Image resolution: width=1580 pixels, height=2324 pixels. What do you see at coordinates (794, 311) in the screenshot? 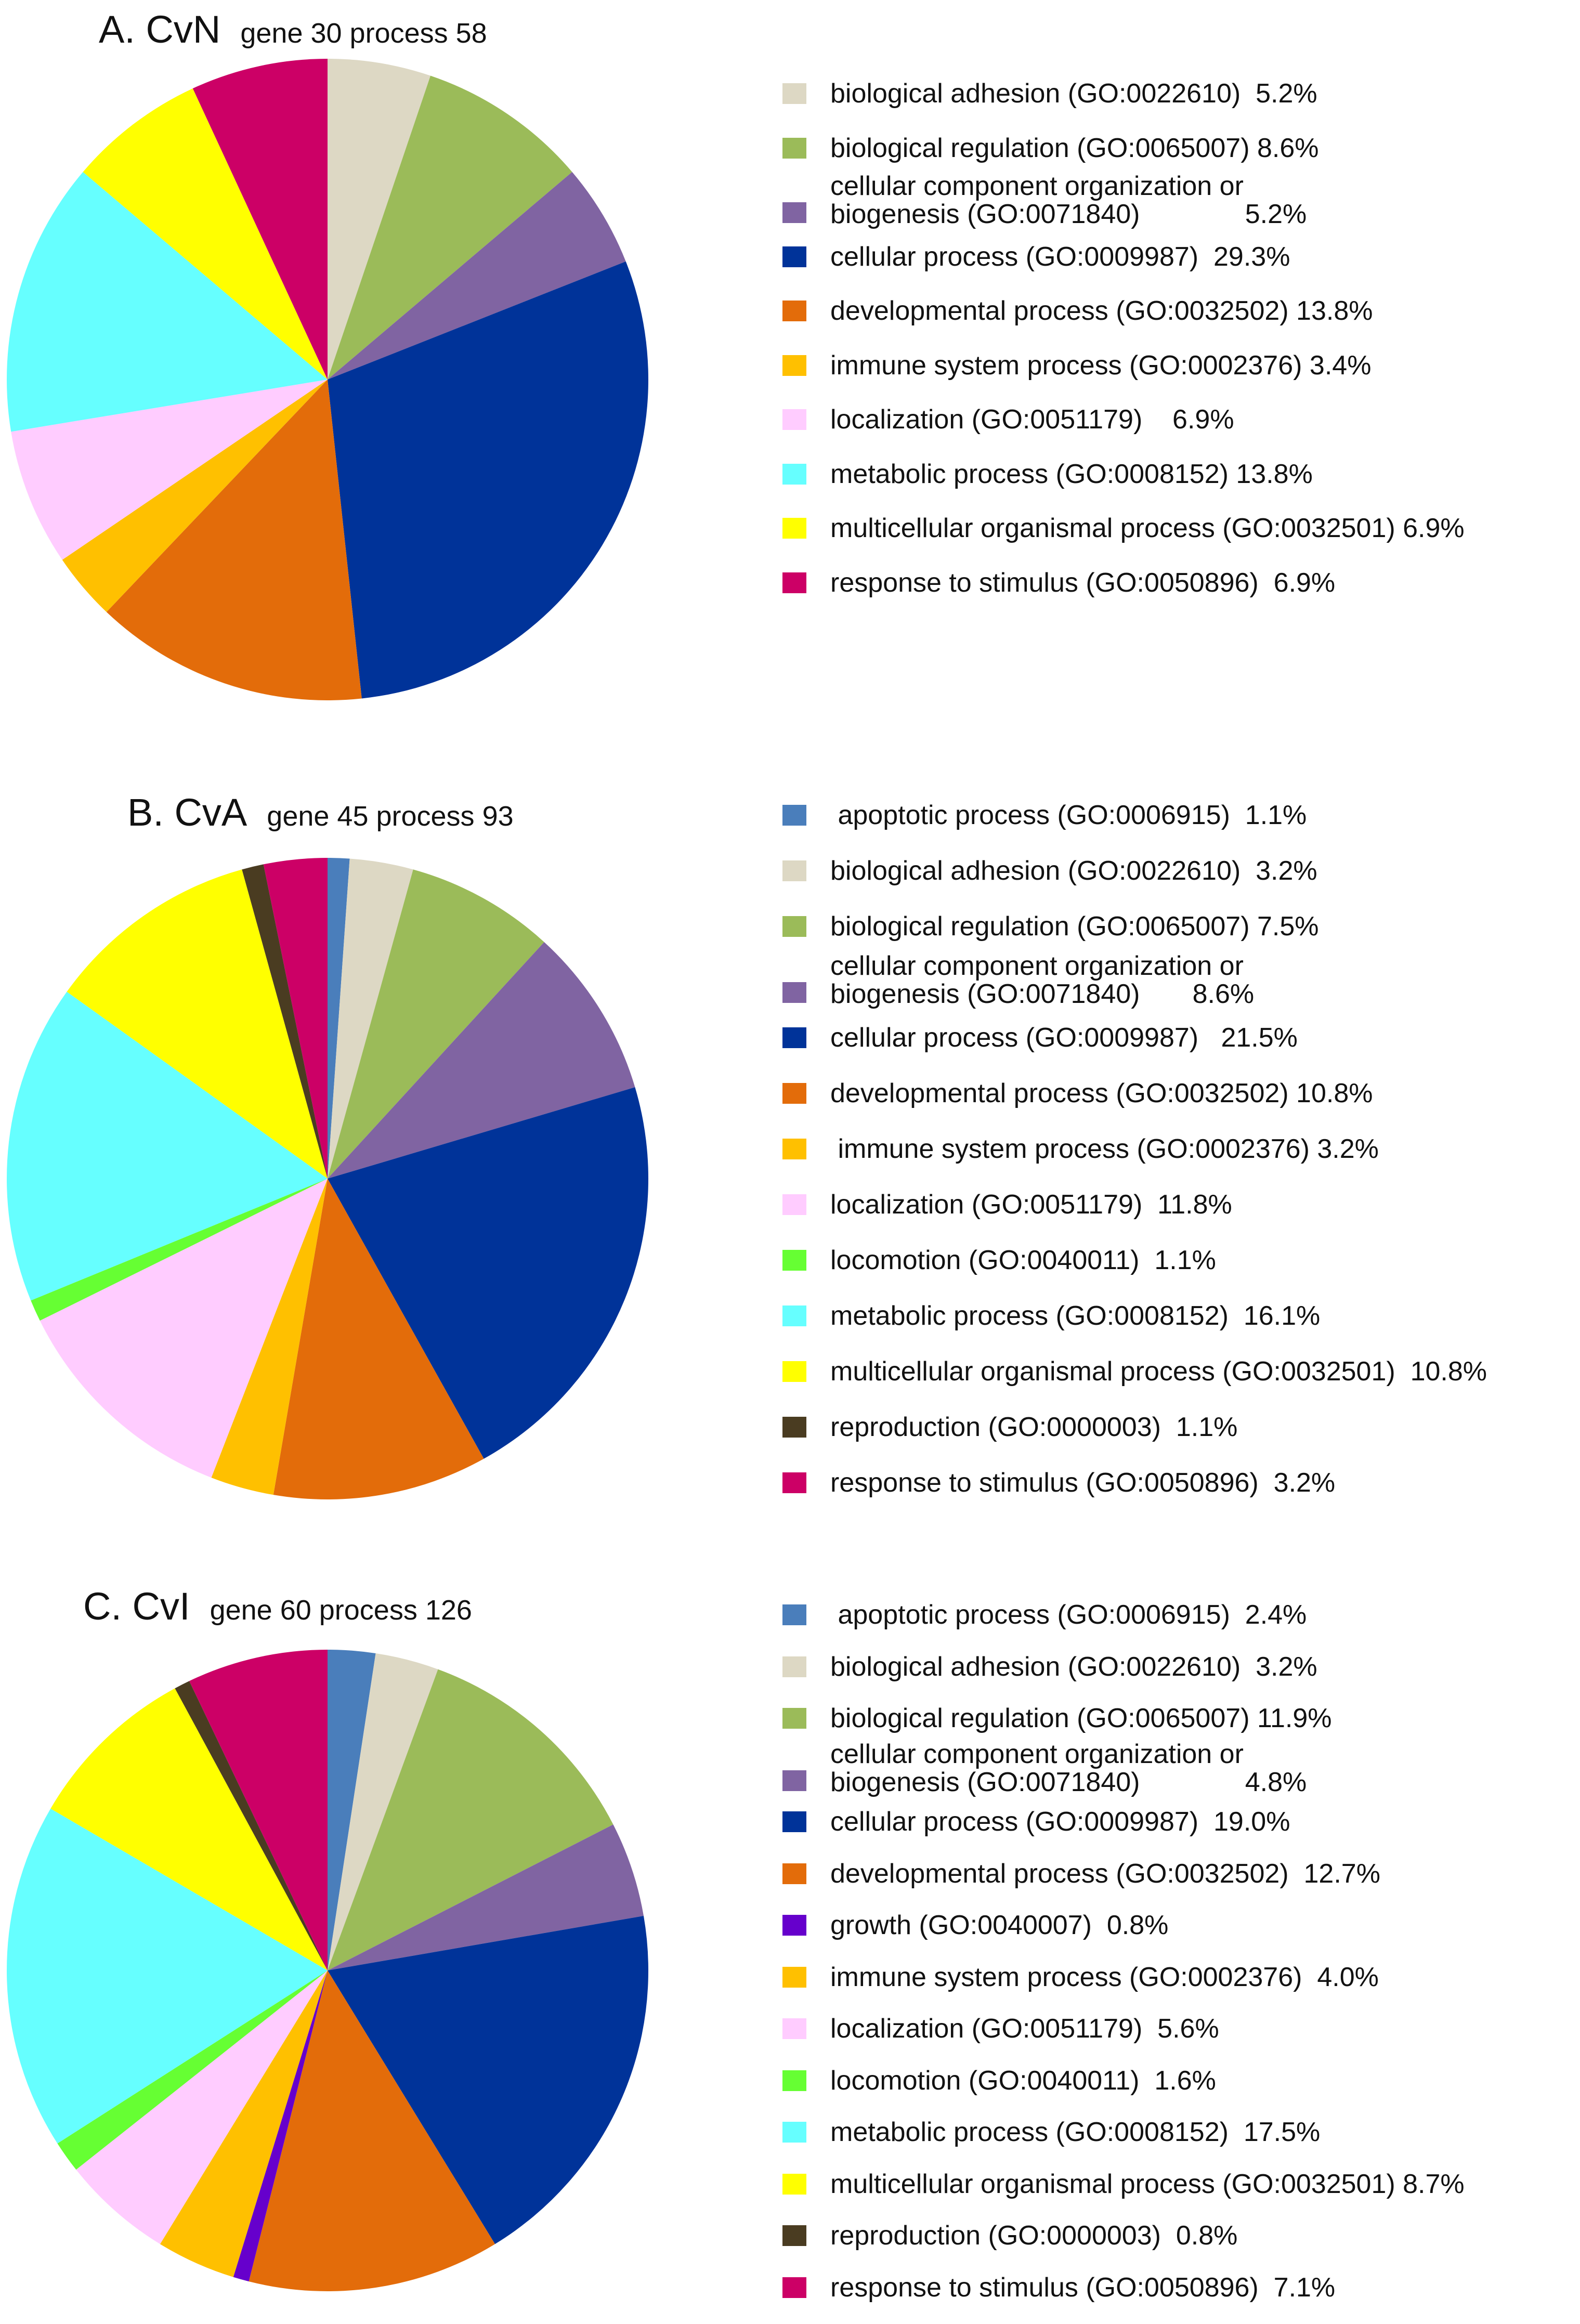
I see `panel-a-legend-swatch-developmental` at bounding box center [794, 311].